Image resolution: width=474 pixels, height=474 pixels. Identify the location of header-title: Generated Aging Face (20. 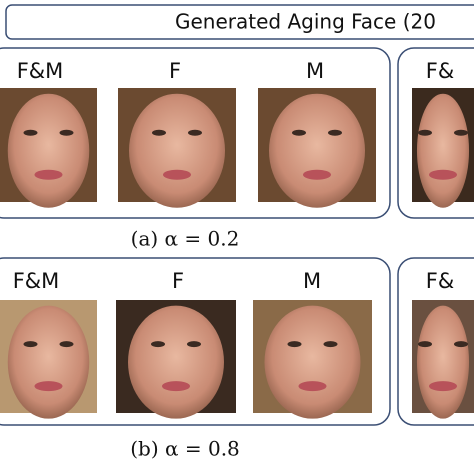
(305, 22).